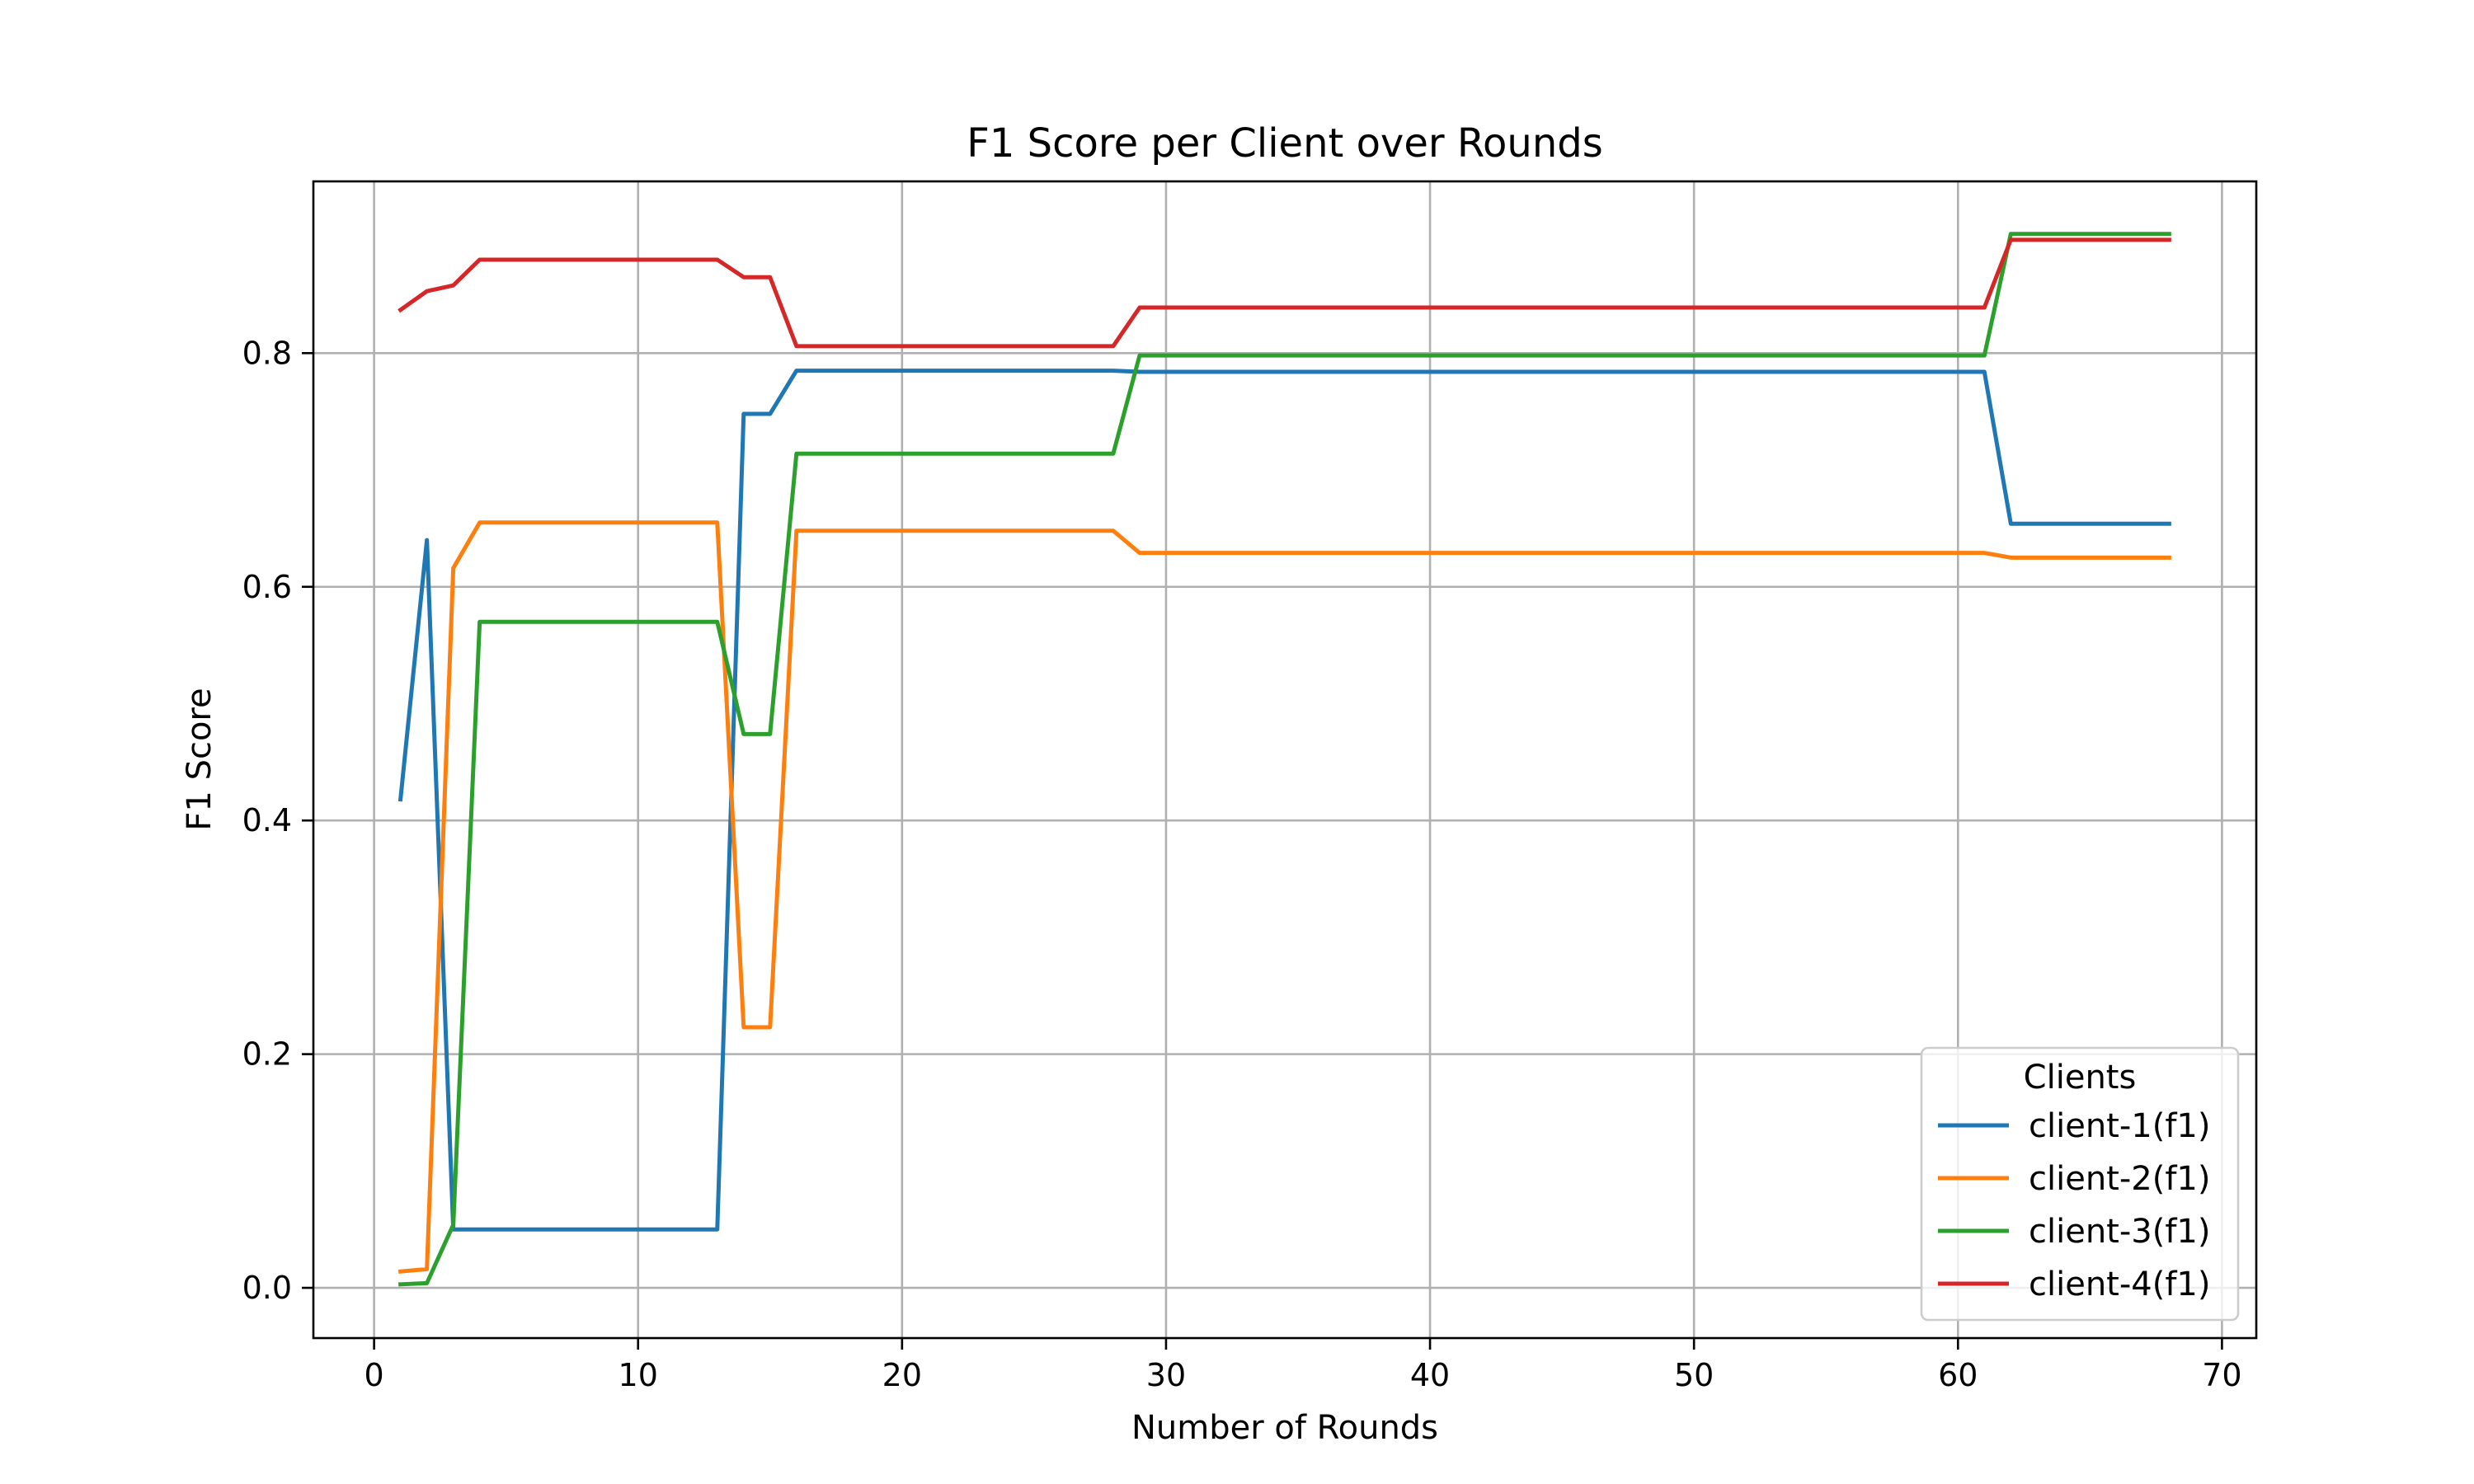 The image size is (2474, 1484). I want to click on y-tick-label: 0.8, so click(267, 353).